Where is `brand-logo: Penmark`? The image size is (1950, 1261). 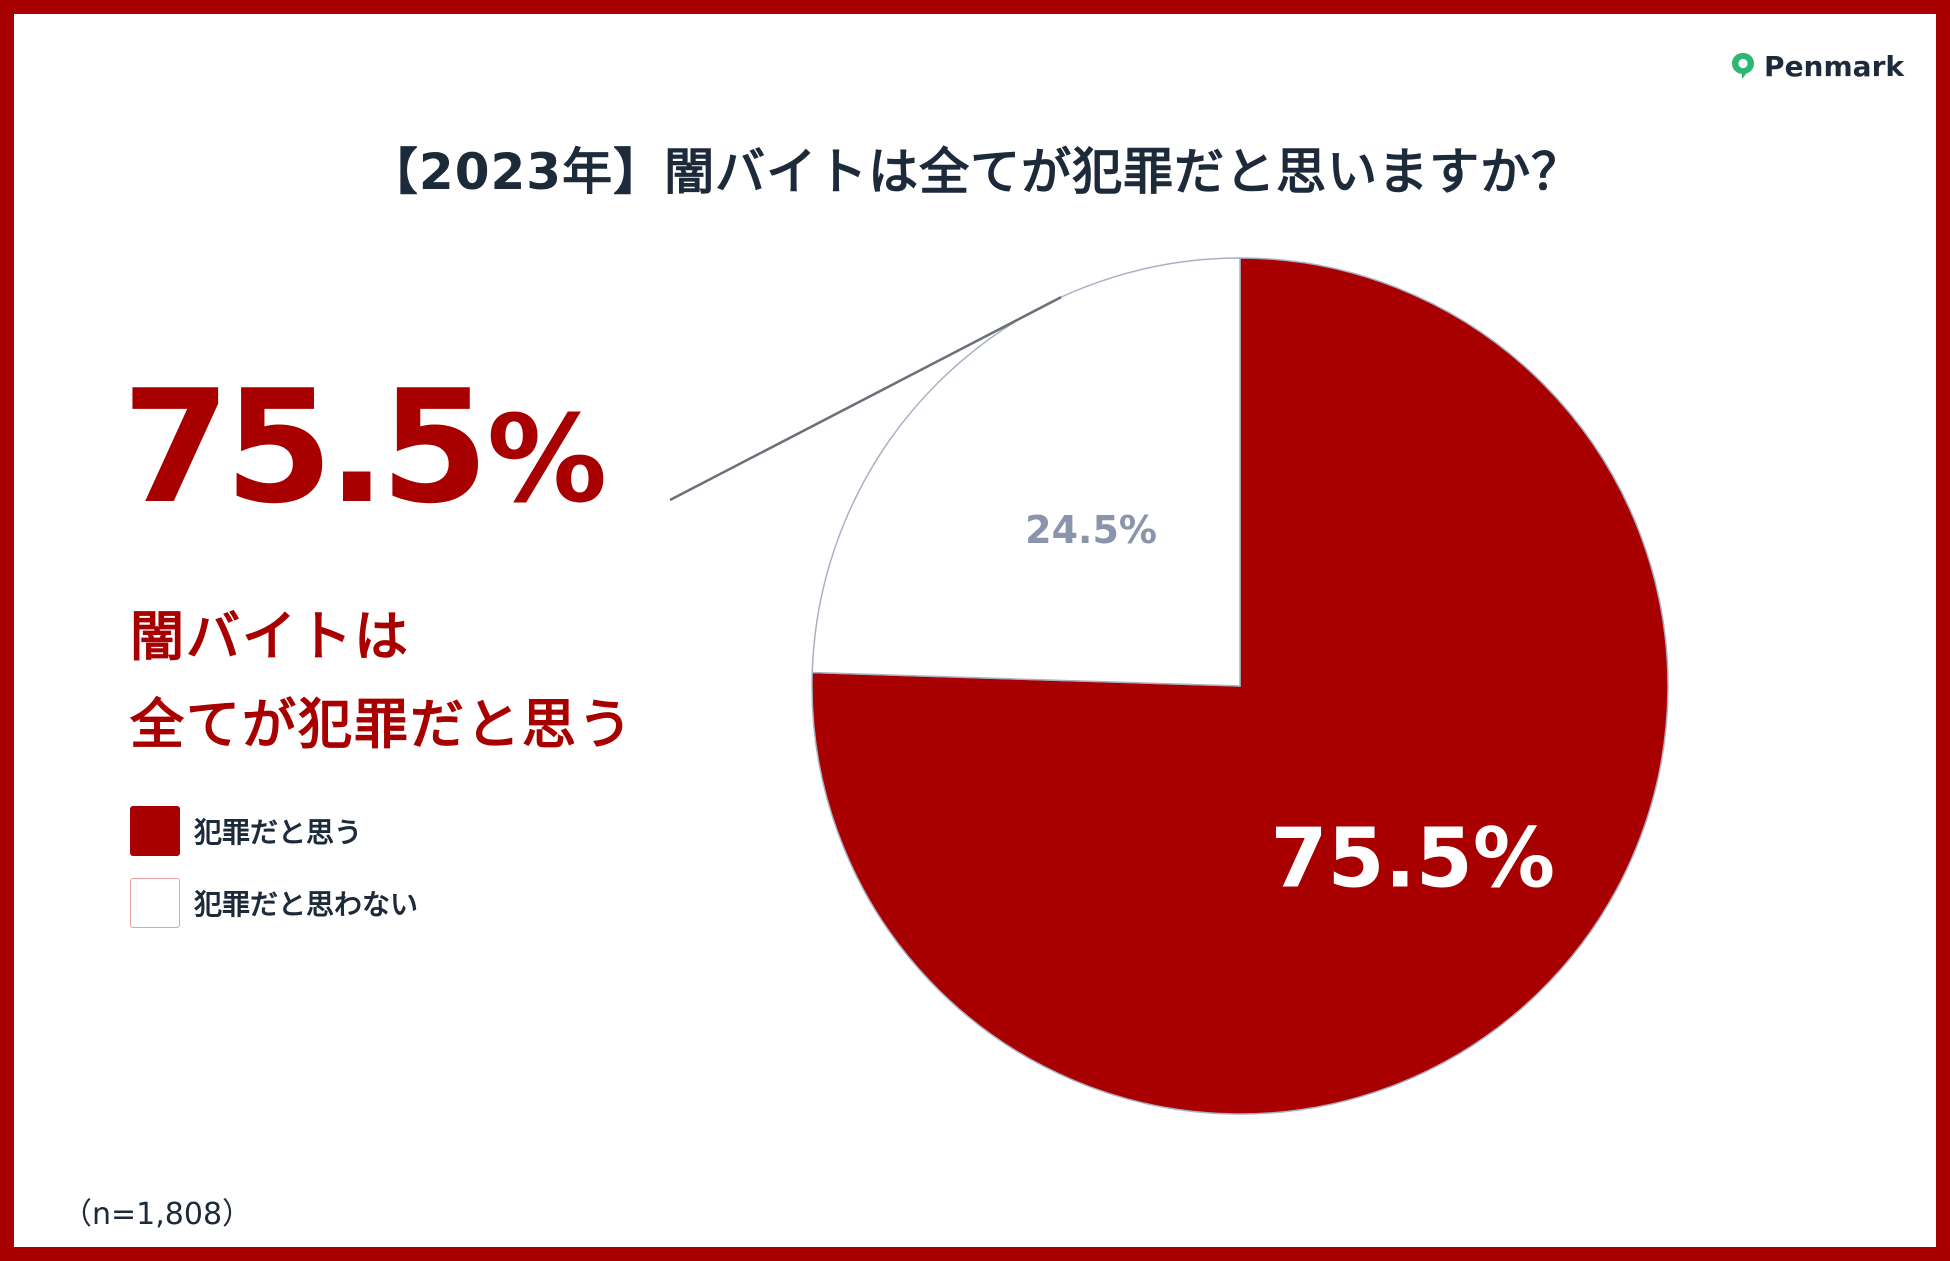 brand-logo: Penmark is located at coordinates (1817, 66).